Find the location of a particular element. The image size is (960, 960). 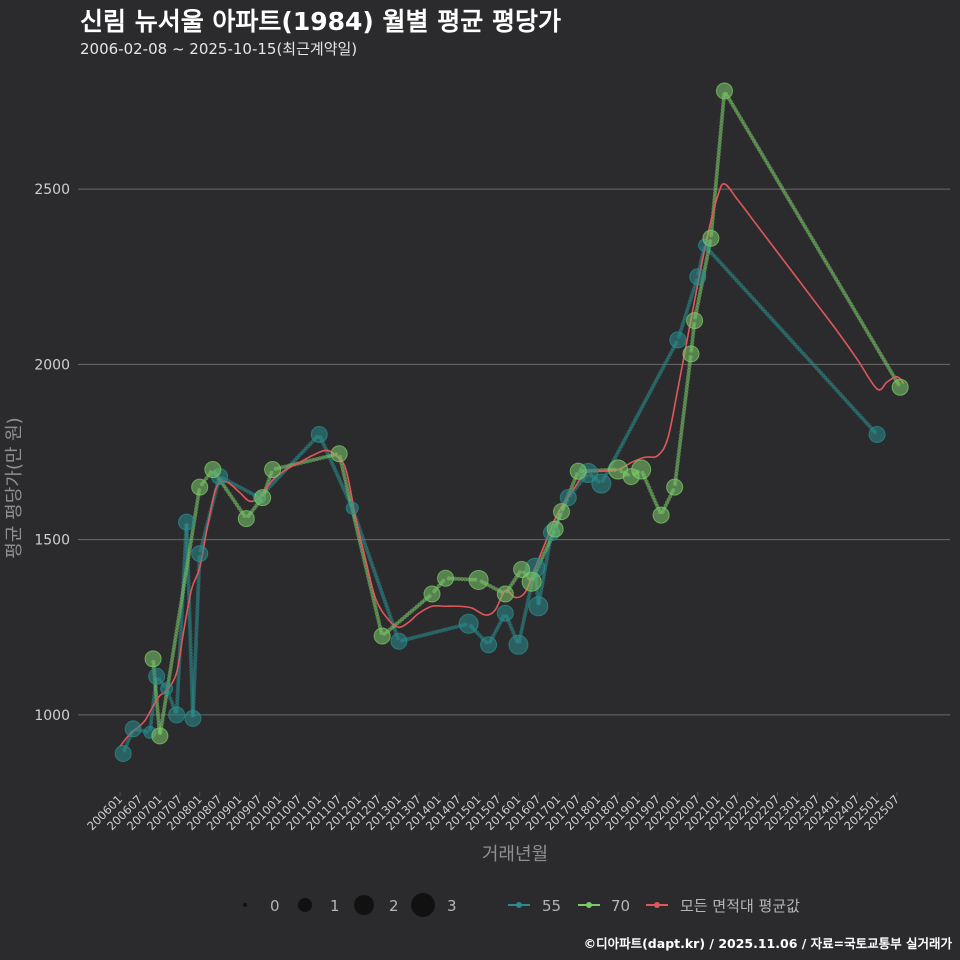

legend-avg-label: 모든 면적대 평균값 is located at coordinates (740, 906).